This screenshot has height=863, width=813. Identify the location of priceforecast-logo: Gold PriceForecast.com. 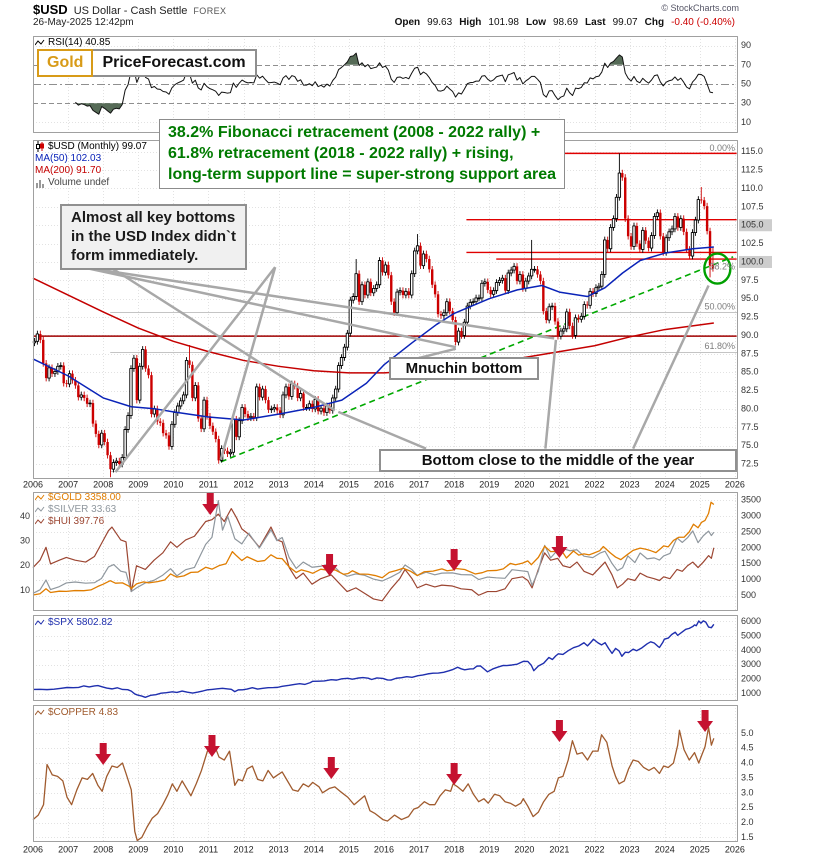
(147, 63).